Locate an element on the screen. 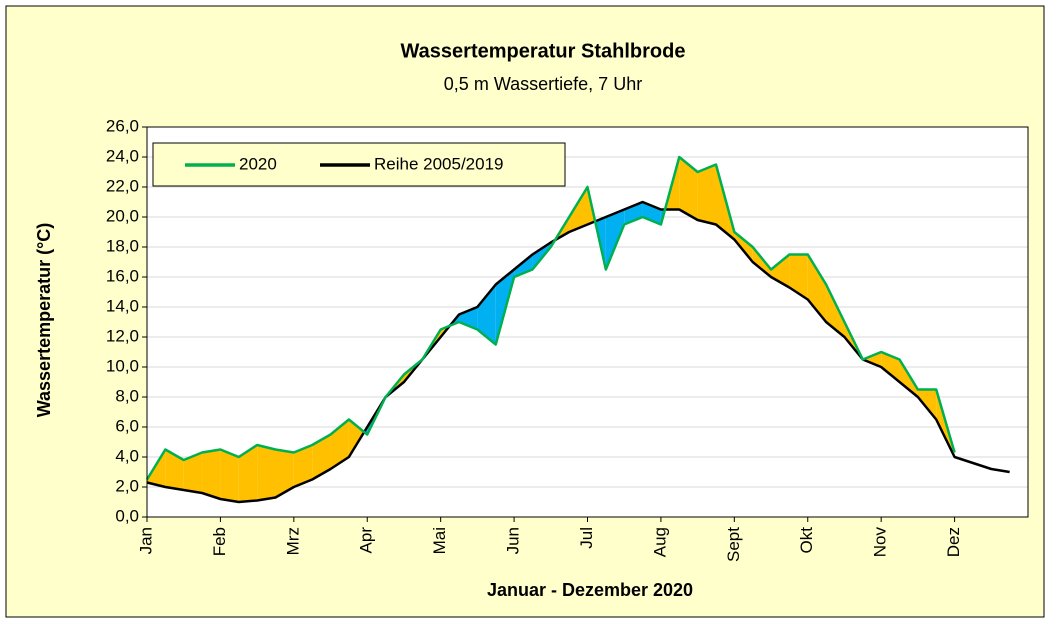 The height and width of the screenshot is (623, 1050). x-tick-label: Aug is located at coordinates (659, 542).